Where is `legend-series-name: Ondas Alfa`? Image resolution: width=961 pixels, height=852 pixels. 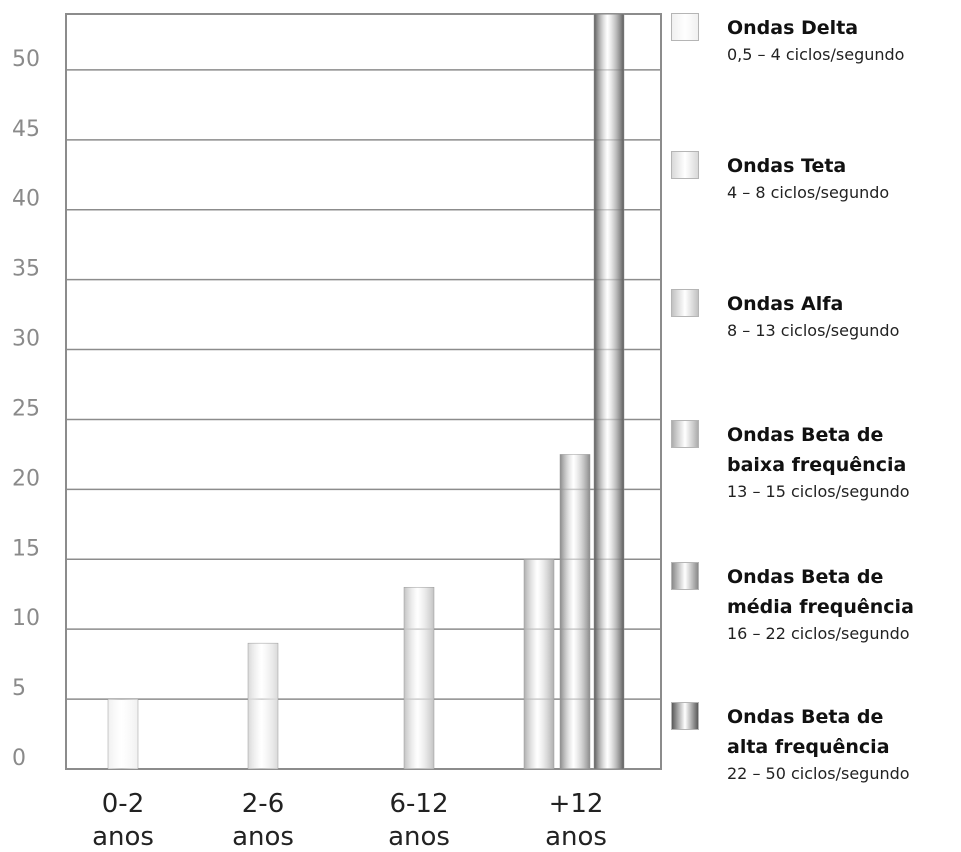
legend-series-name: Ondas Alfa is located at coordinates (842, 304).